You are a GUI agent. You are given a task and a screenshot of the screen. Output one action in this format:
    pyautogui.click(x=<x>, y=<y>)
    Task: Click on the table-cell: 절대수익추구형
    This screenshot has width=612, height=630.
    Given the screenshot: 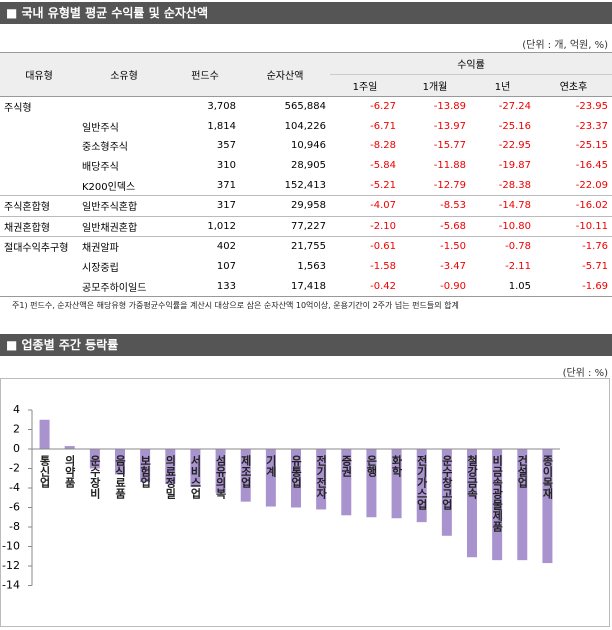 What is the action you would take?
    pyautogui.click(x=36, y=249)
    